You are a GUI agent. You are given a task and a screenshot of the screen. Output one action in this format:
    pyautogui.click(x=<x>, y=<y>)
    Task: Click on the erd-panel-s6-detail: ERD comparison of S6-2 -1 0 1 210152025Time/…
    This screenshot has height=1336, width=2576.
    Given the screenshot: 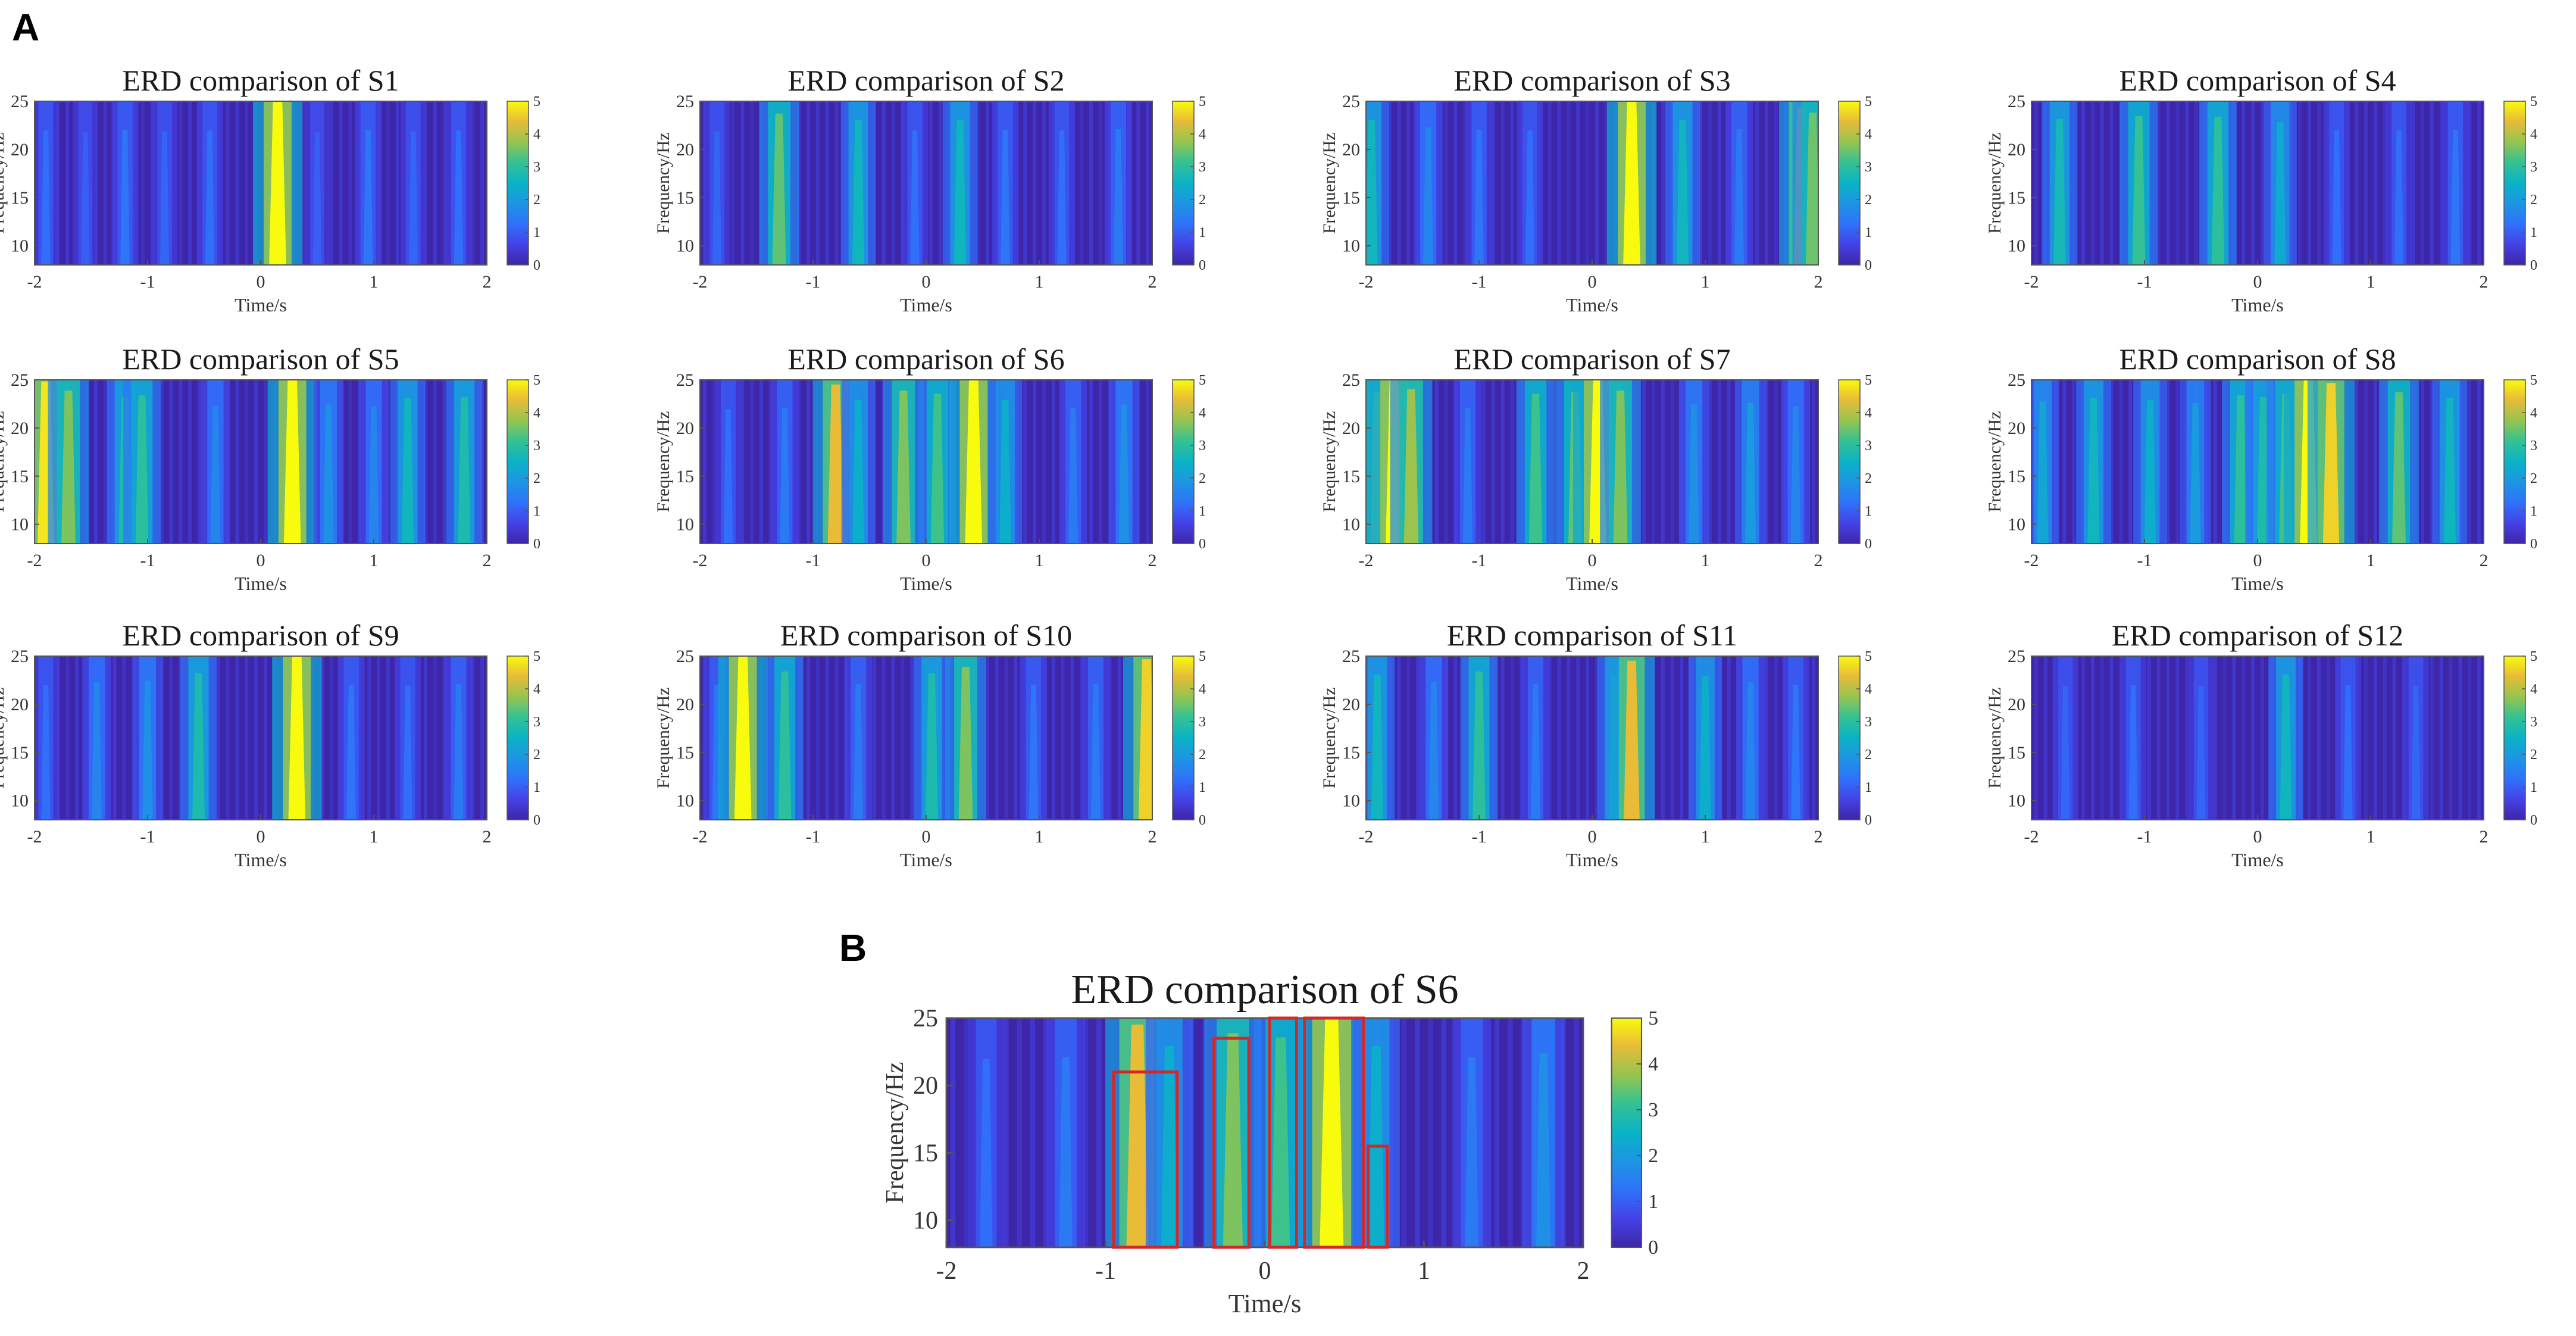 What is the action you would take?
    pyautogui.click(x=1269, y=1142)
    